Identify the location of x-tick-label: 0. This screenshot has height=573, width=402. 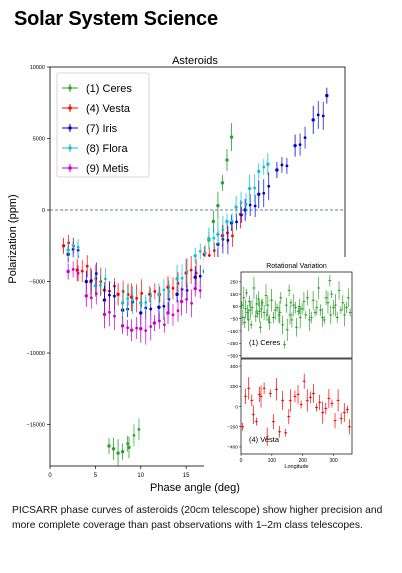
(50, 476).